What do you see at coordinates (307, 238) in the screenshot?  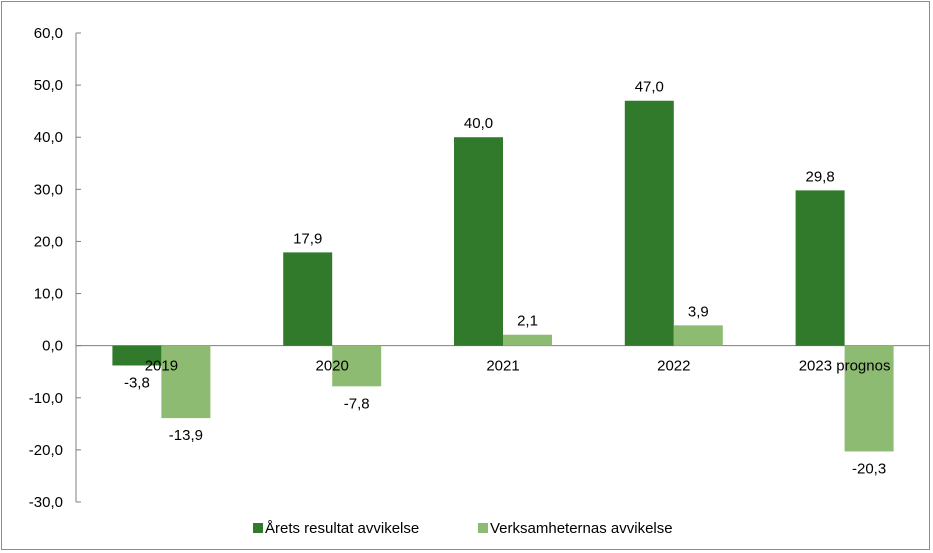 I see `data-label: 17,9` at bounding box center [307, 238].